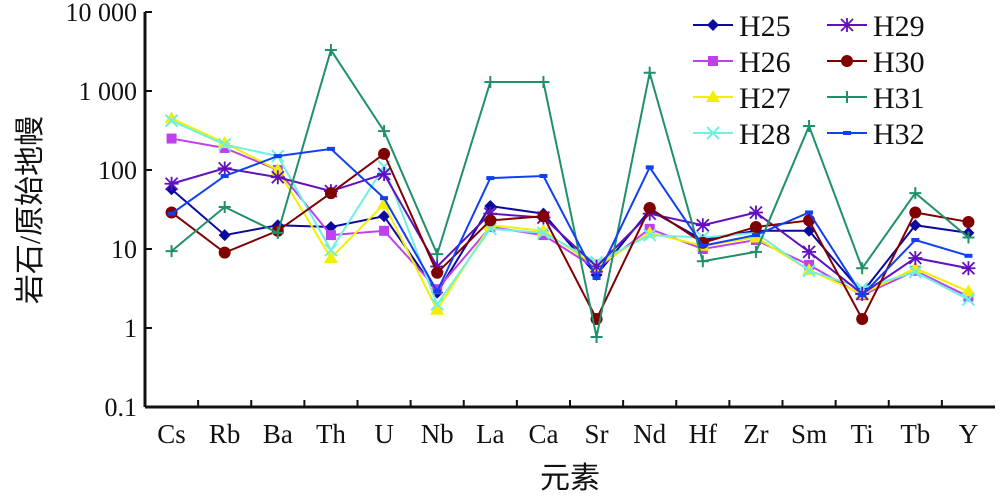 The height and width of the screenshot is (497, 1000). What do you see at coordinates (876, 26) in the screenshot?
I see `legend-item-H29: H29` at bounding box center [876, 26].